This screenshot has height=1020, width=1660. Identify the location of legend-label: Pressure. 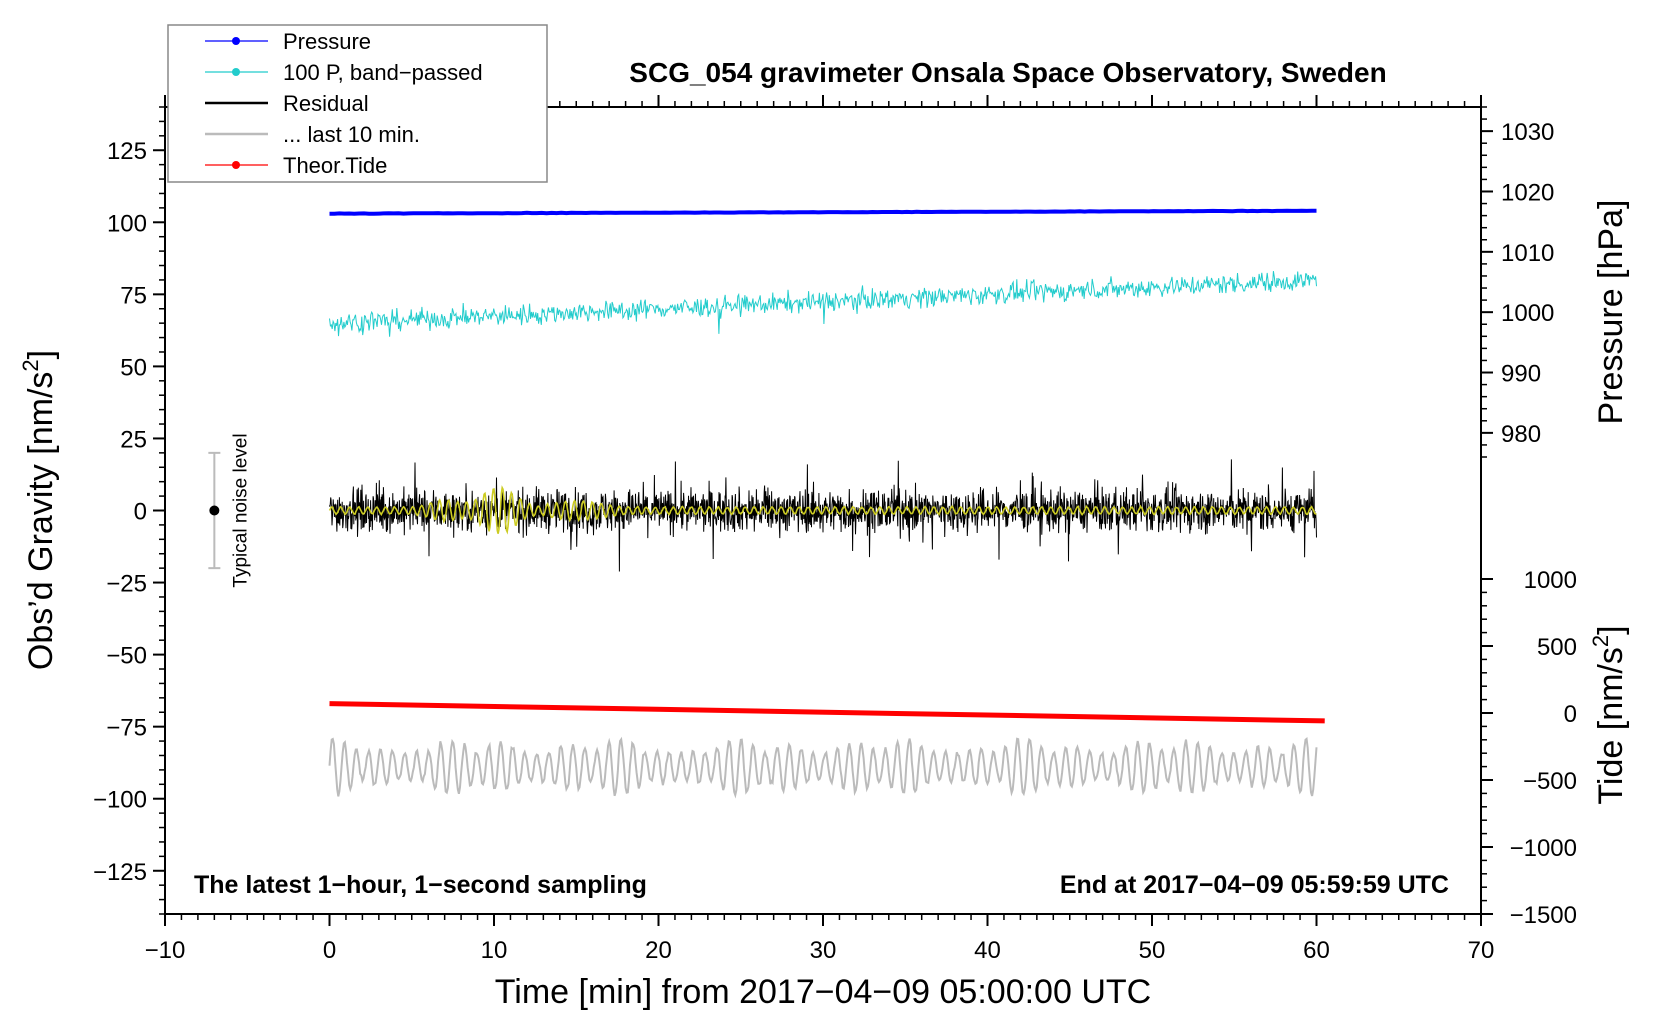
(327, 41).